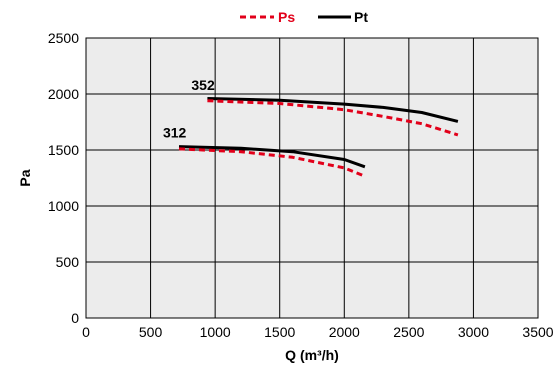 The height and width of the screenshot is (372, 558). I want to click on y-axis-label: Pa, so click(25, 177).